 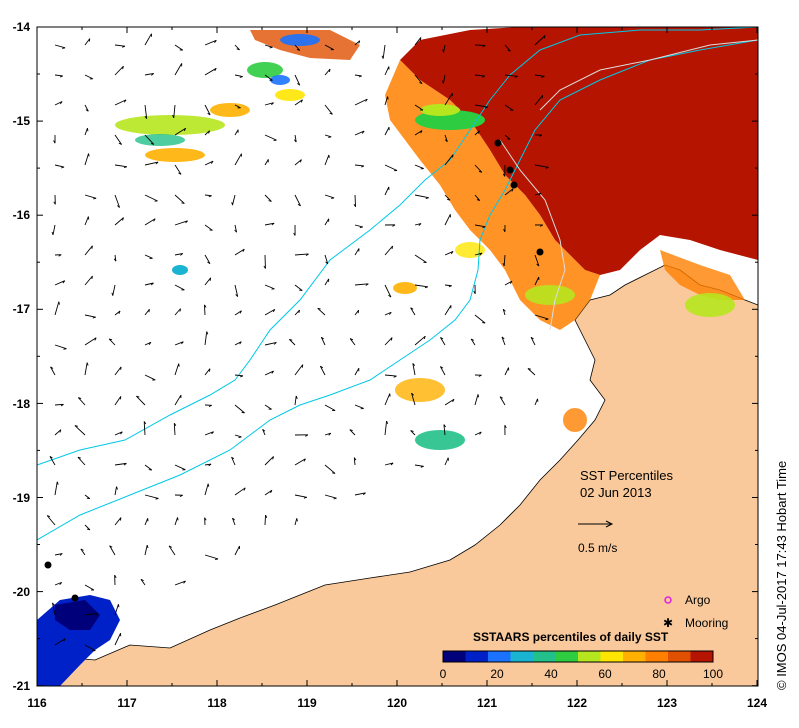 What do you see at coordinates (22, 498) in the screenshot?
I see `y-tick-label: -19` at bounding box center [22, 498].